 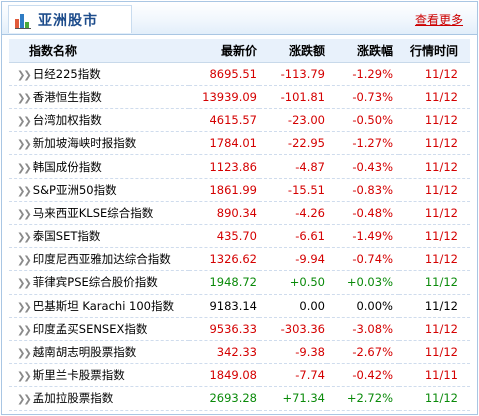 I want to click on table-row: ❯❯ 孟加拉股票指数 2693.28 +71.34 +2.72% 11/12, so click(x=239, y=398).